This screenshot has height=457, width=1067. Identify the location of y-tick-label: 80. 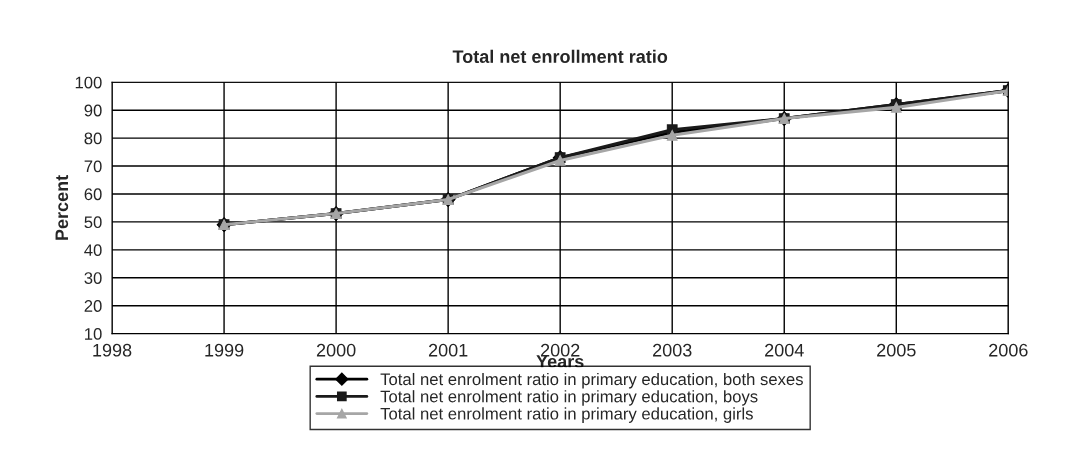
(93, 138).